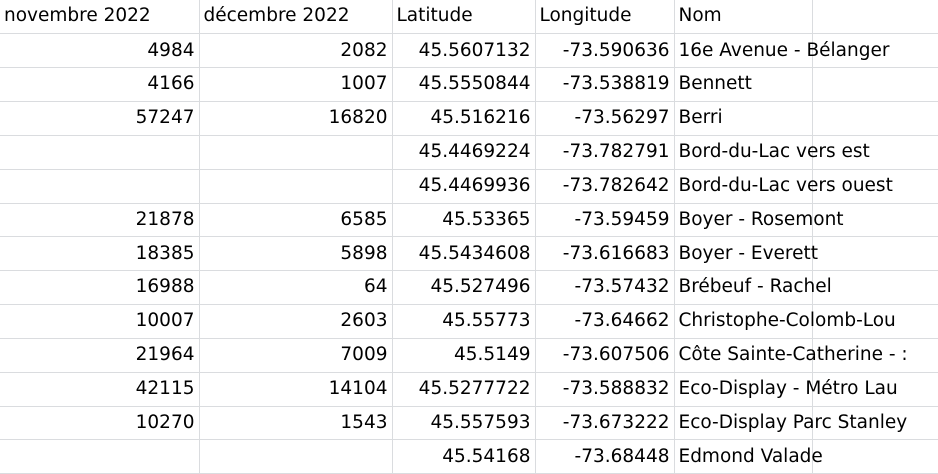 The height and width of the screenshot is (474, 938). What do you see at coordinates (464, 186) in the screenshot?
I see `cell-latitude: 45.4469936` at bounding box center [464, 186].